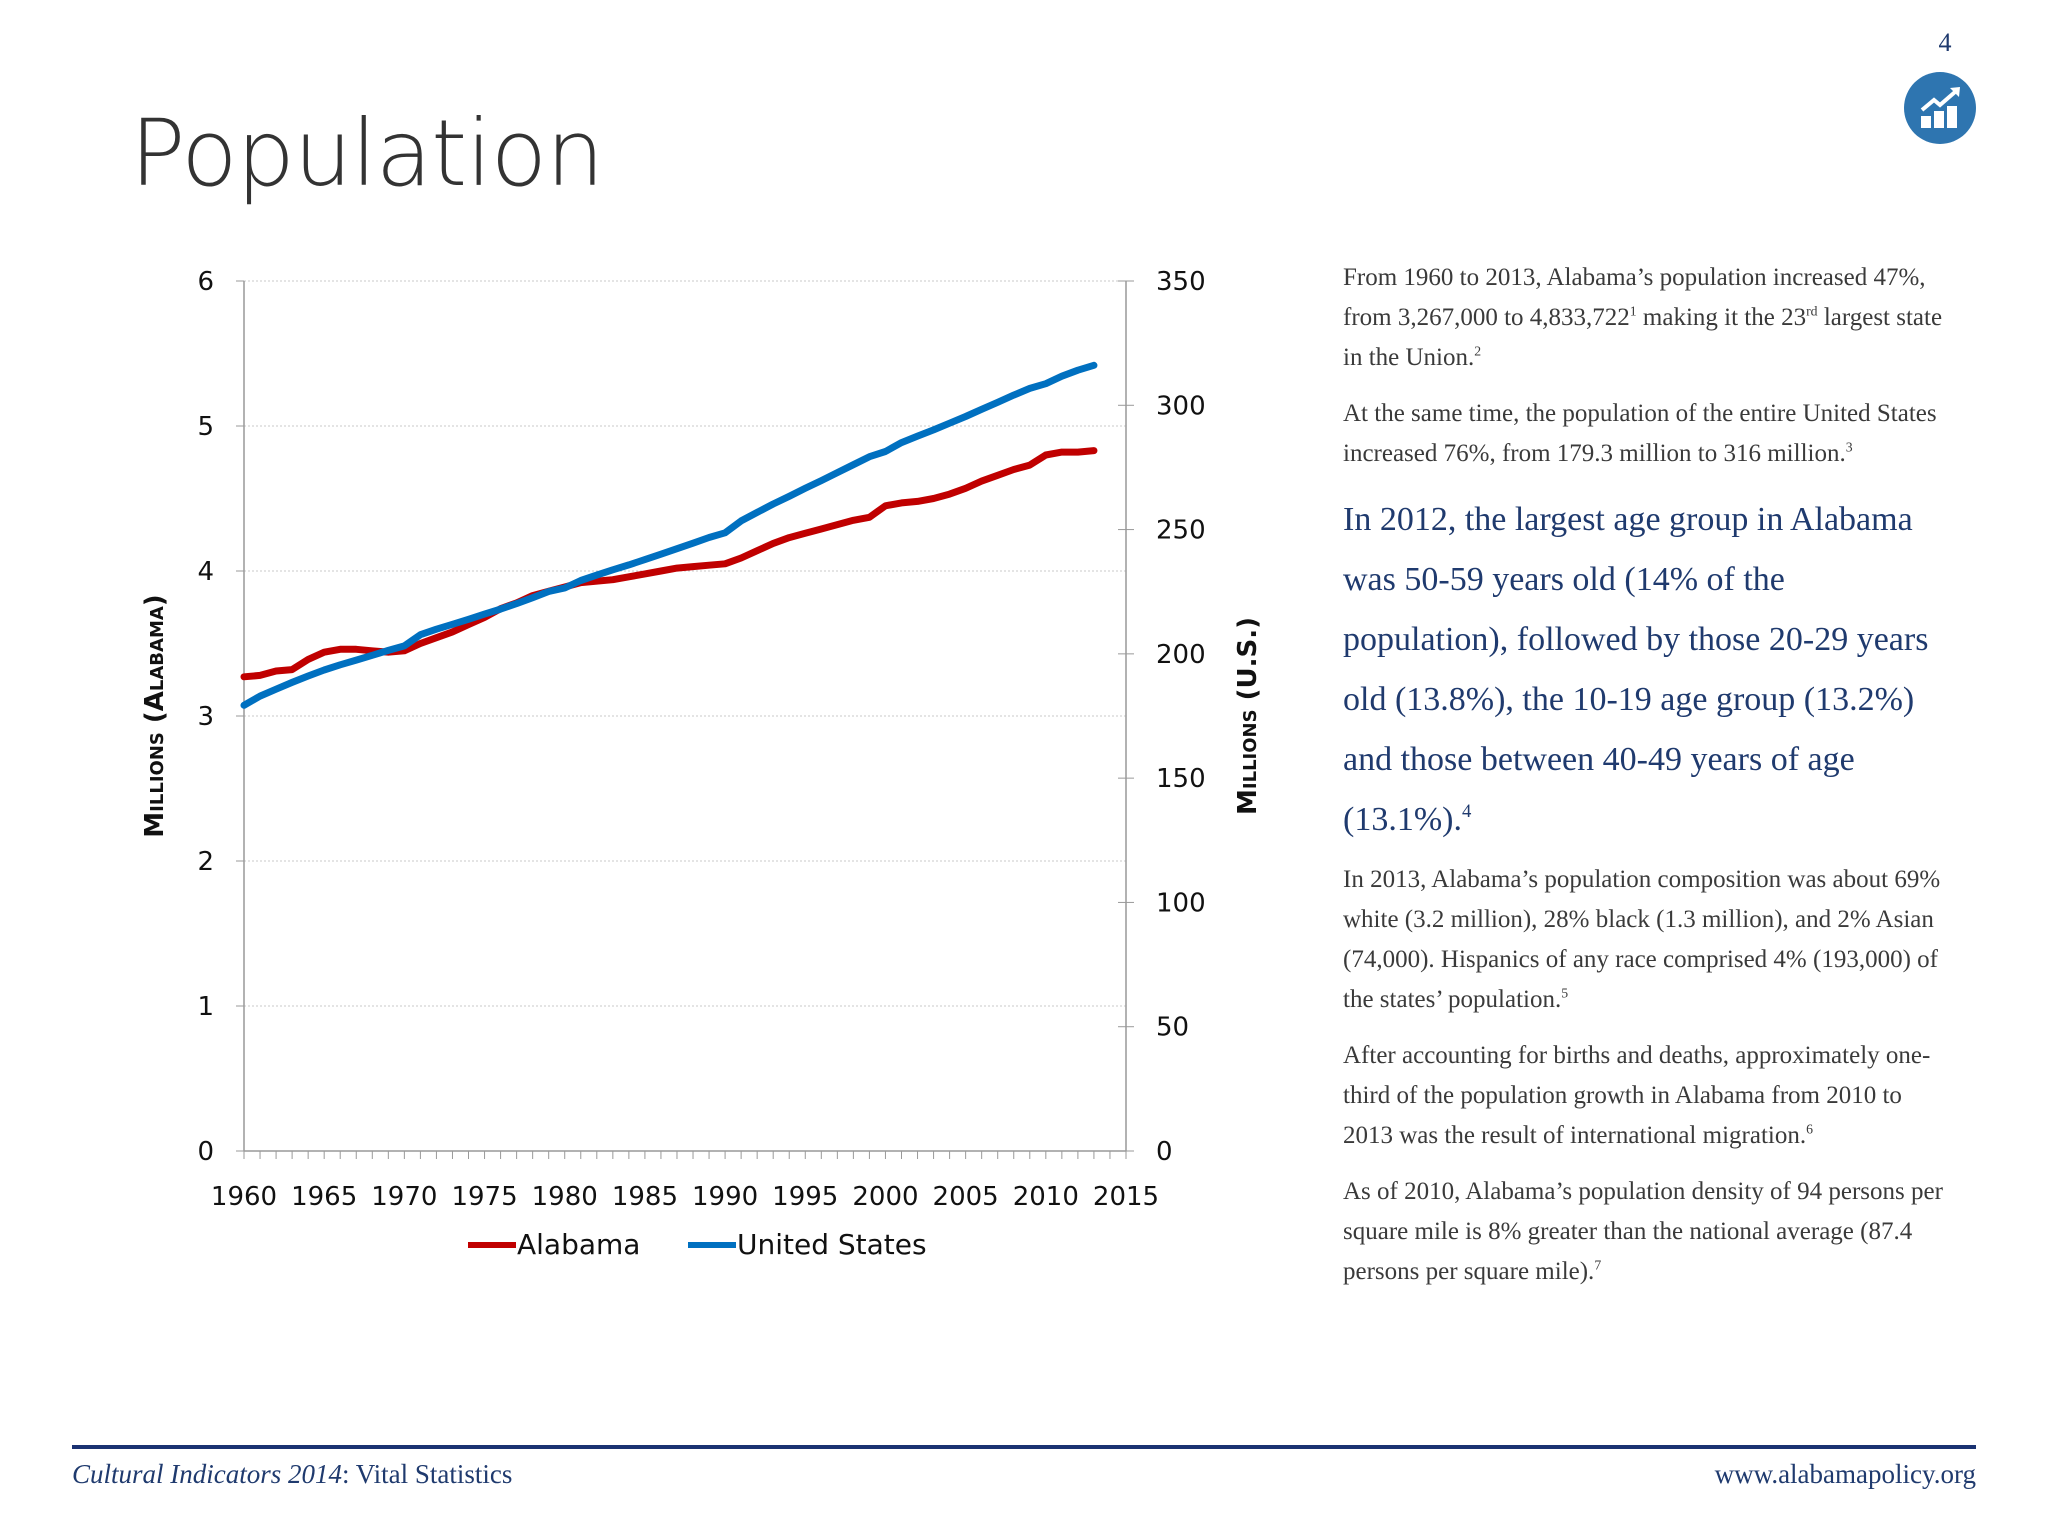 This screenshot has height=1536, width=2048. What do you see at coordinates (1478, 351) in the screenshot?
I see `footnote-ref: 2` at bounding box center [1478, 351].